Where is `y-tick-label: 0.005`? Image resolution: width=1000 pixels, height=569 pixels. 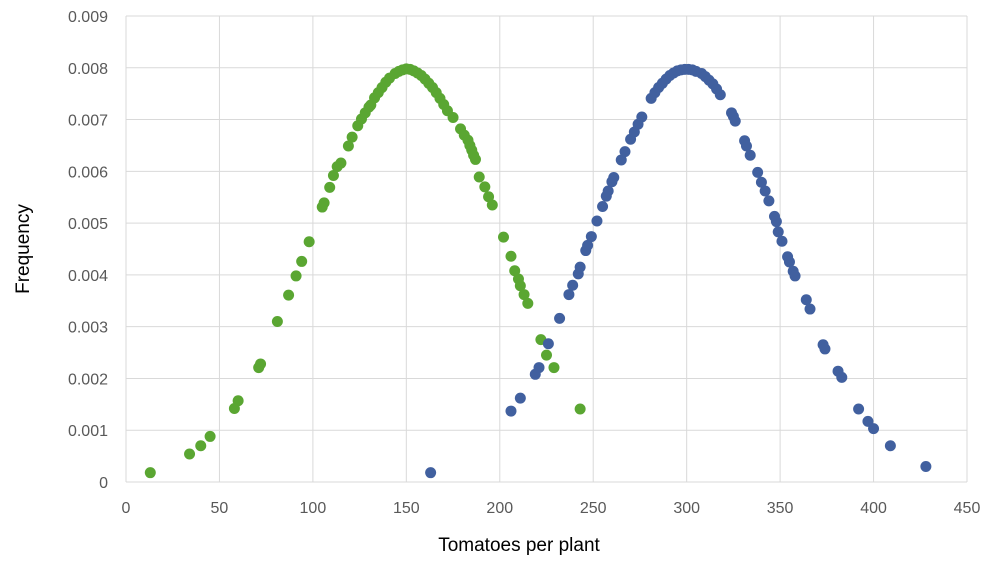 y-tick-label: 0.005 is located at coordinates (88, 224).